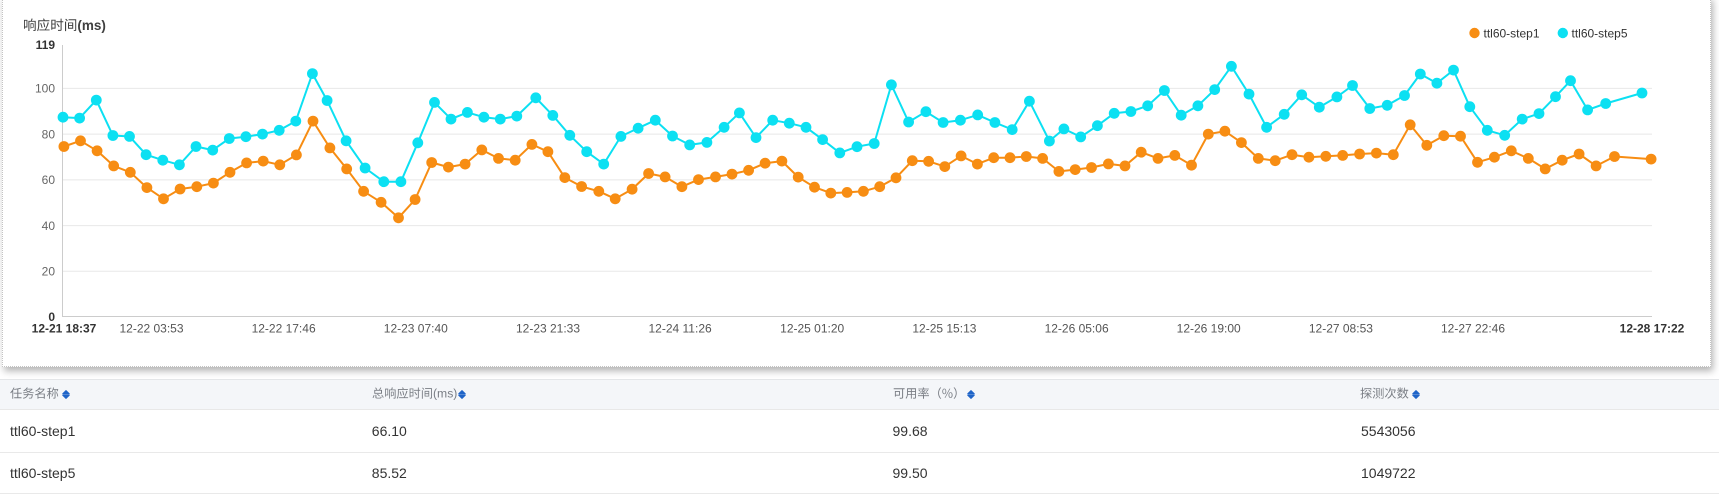  What do you see at coordinates (1512, 34) in the screenshot?
I see `svg-text: ttl60-step1` at bounding box center [1512, 34].